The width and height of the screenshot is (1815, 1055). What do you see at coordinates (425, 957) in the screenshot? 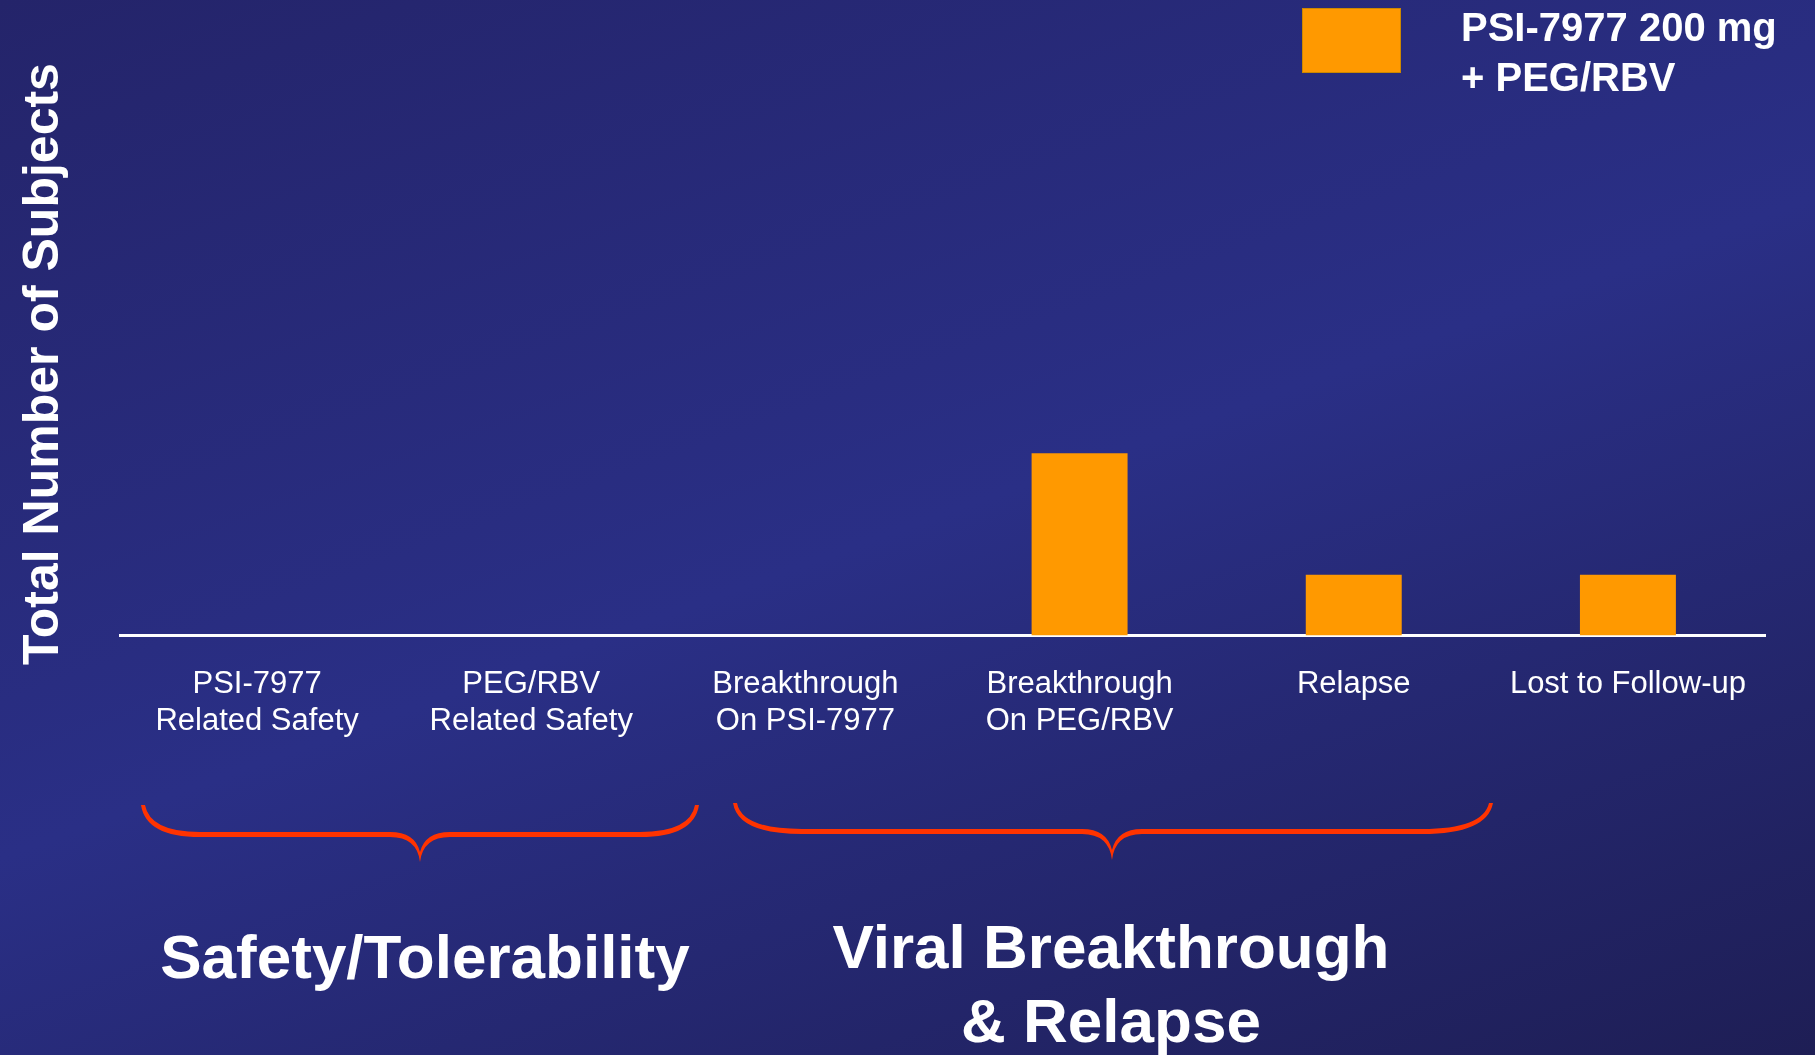
I see `text: Safety/Tolerability` at bounding box center [425, 957].